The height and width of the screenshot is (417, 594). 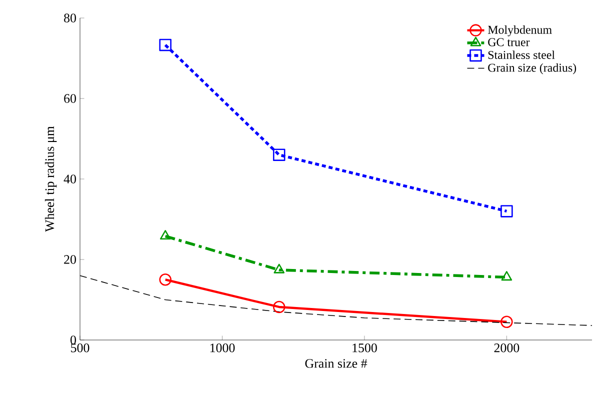 I want to click on y-tick-label: 0, so click(x=73, y=340).